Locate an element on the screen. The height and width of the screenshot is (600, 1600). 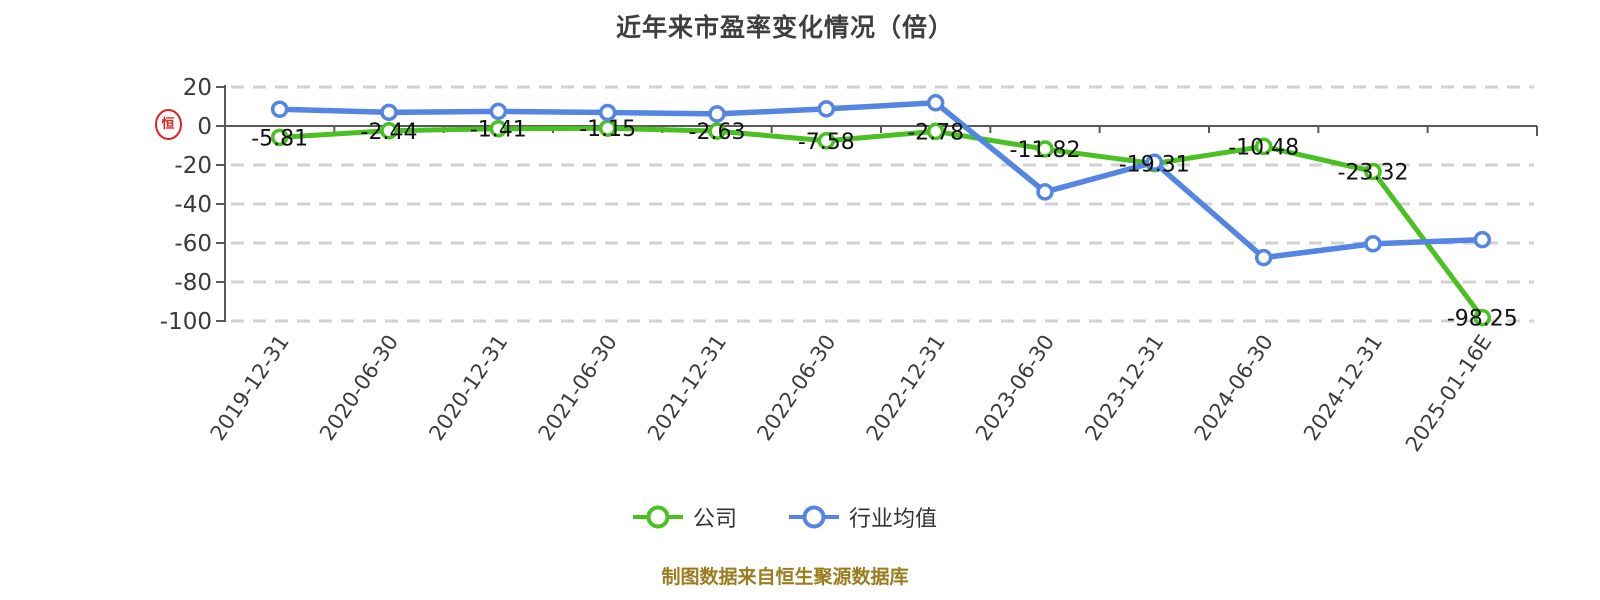
y-axis-label: -60 is located at coordinates (193, 244).